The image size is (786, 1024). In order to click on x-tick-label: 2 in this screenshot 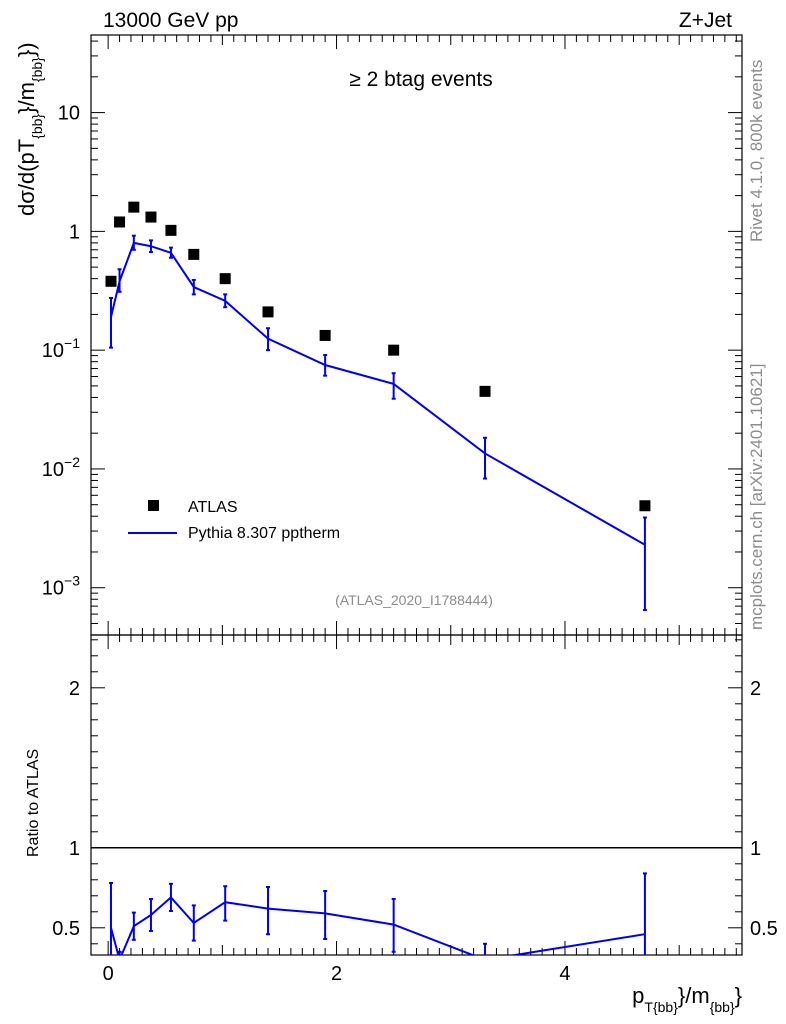, I will do `click(336, 974)`.